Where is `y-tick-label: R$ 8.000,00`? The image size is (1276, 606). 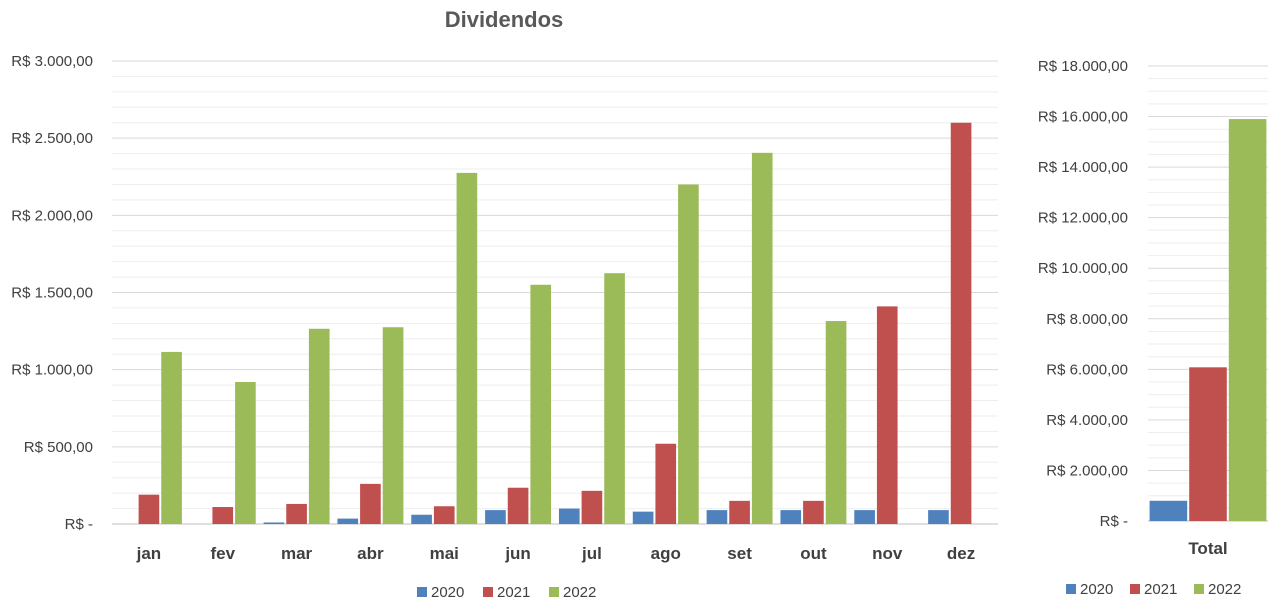
y-tick-label: R$ 8.000,00 is located at coordinates (1087, 319).